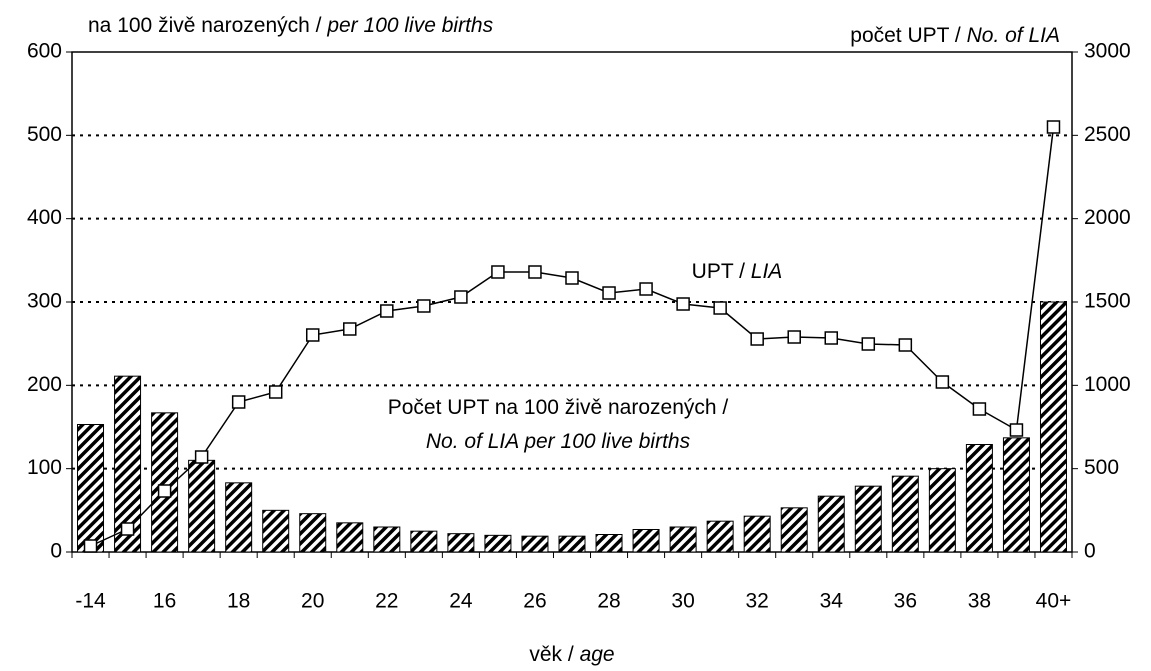 This screenshot has height=671, width=1151. Describe the element at coordinates (571, 654) in the screenshot. I see `x-axis-label: věk / age` at that location.